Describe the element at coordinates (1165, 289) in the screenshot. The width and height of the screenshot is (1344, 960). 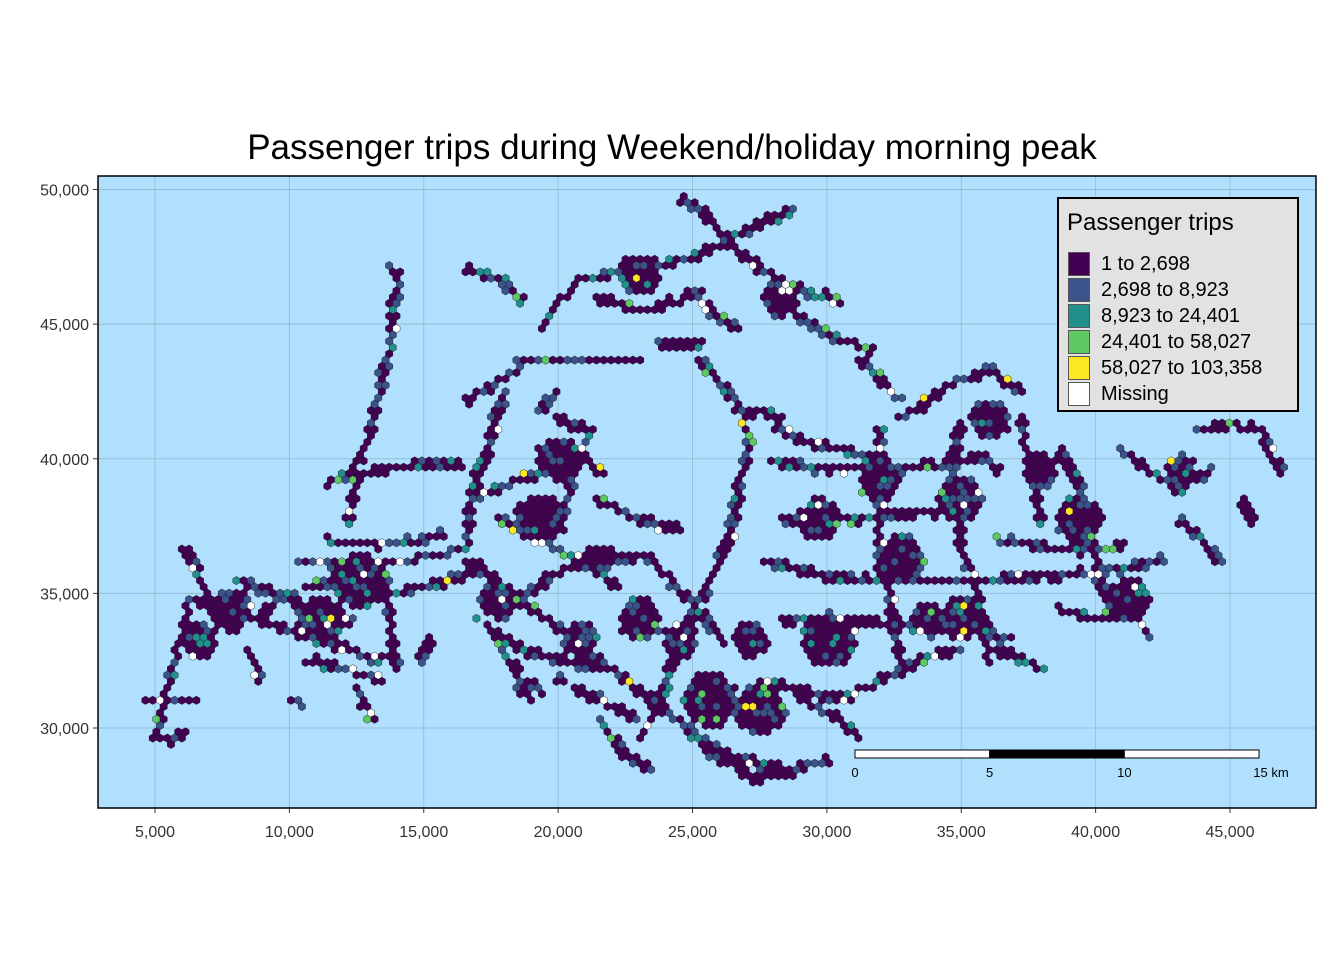
I see `legend-label: 2,698 to 8,923` at that location.